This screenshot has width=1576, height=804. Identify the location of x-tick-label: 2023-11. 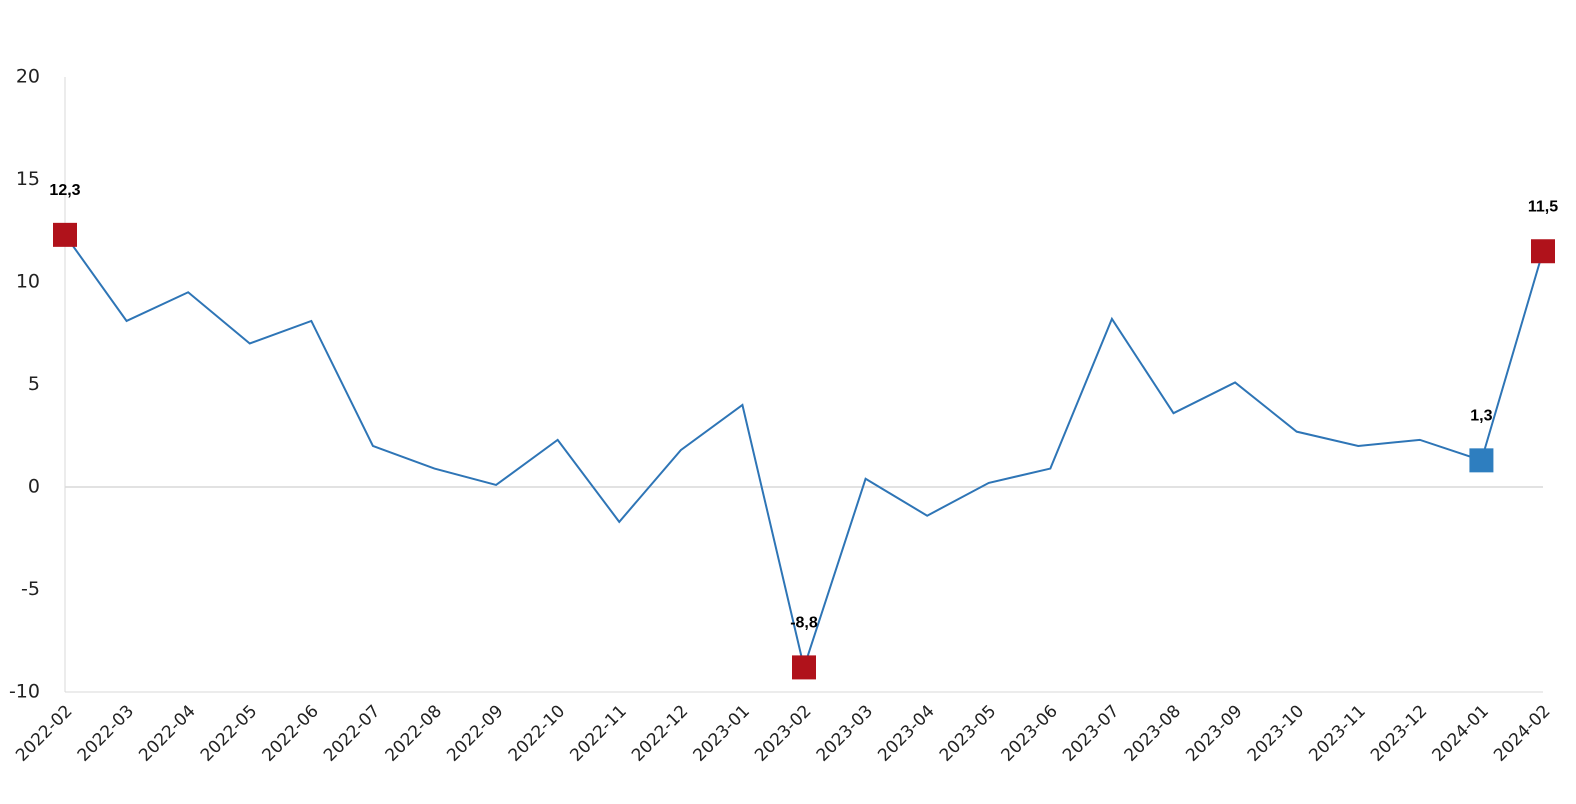
(1337, 733).